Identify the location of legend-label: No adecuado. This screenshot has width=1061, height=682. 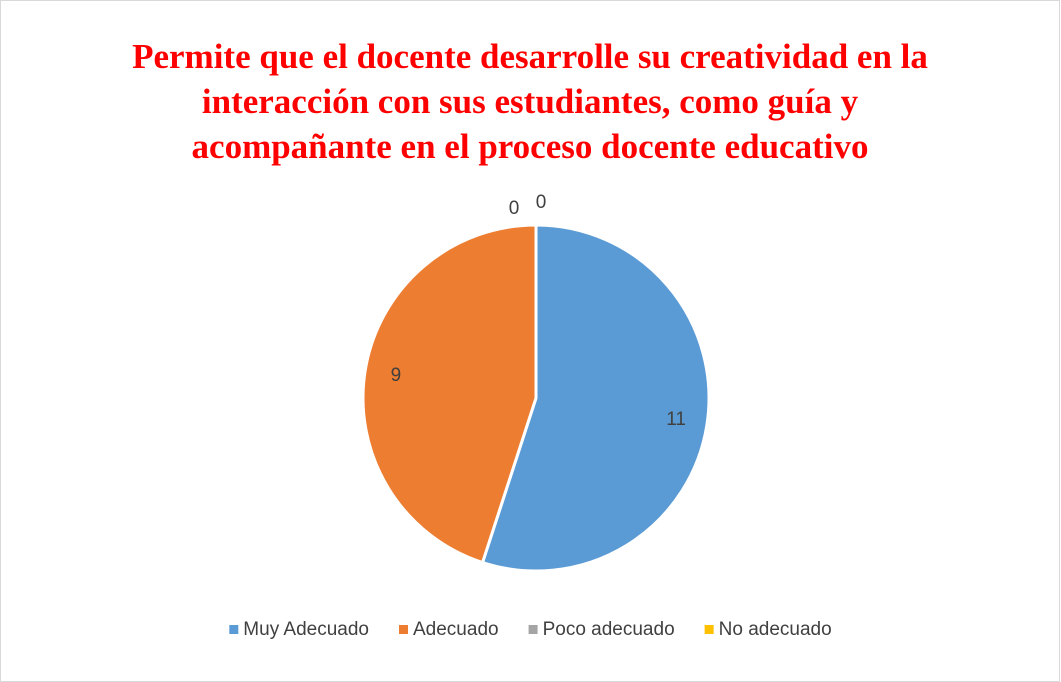
(775, 629).